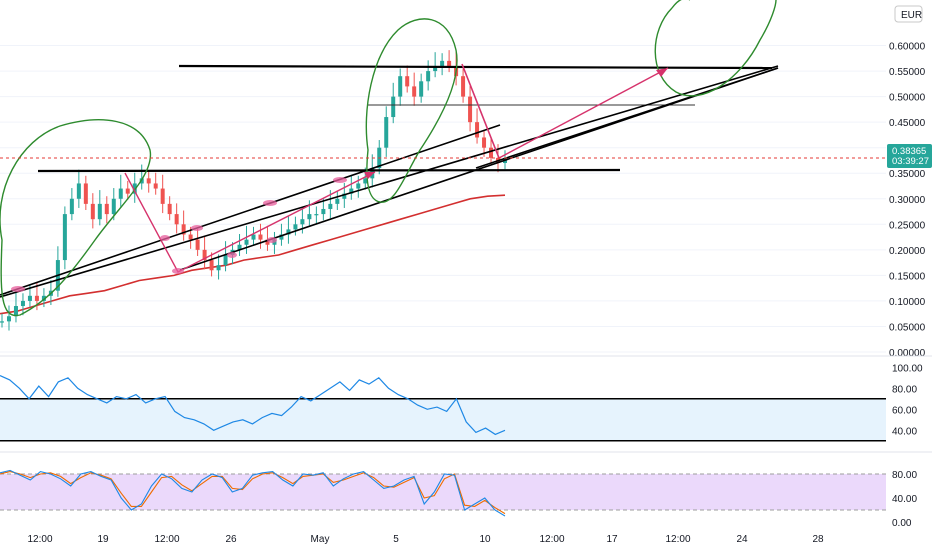  Describe the element at coordinates (320, 539) in the screenshot. I see `time-tick-label: May` at that location.